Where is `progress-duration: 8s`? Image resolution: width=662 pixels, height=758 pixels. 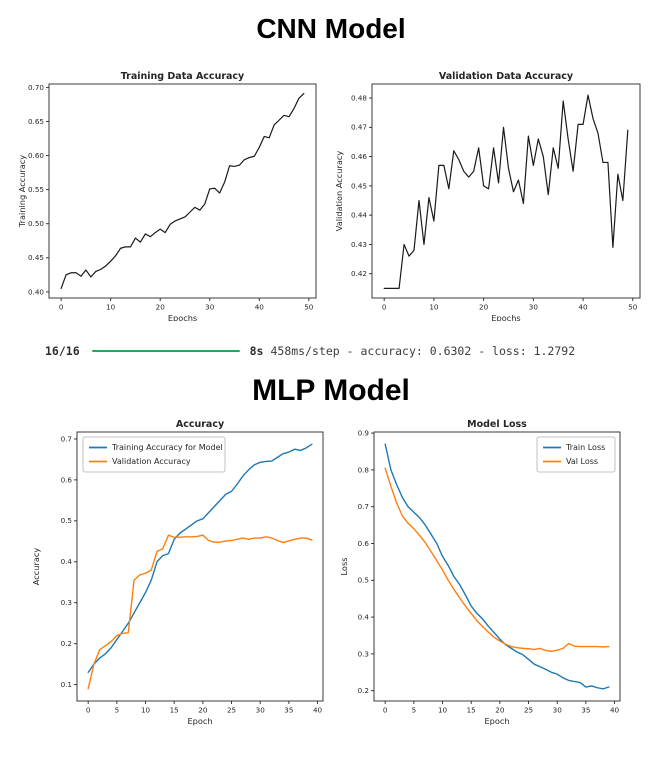 progress-duration: 8s is located at coordinates (256, 351).